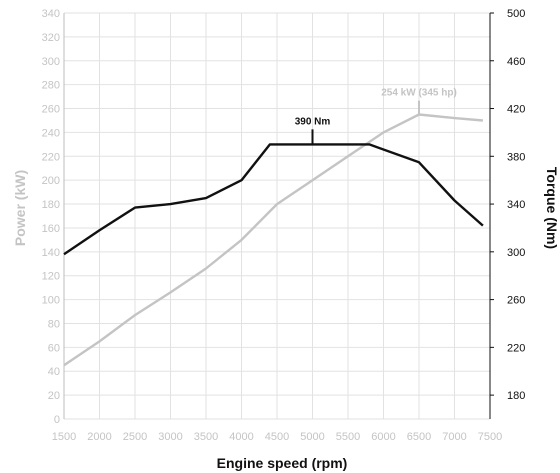 This screenshot has width=560, height=473. Describe the element at coordinates (54, 396) in the screenshot. I see `left-tick-label-1: 20` at that location.